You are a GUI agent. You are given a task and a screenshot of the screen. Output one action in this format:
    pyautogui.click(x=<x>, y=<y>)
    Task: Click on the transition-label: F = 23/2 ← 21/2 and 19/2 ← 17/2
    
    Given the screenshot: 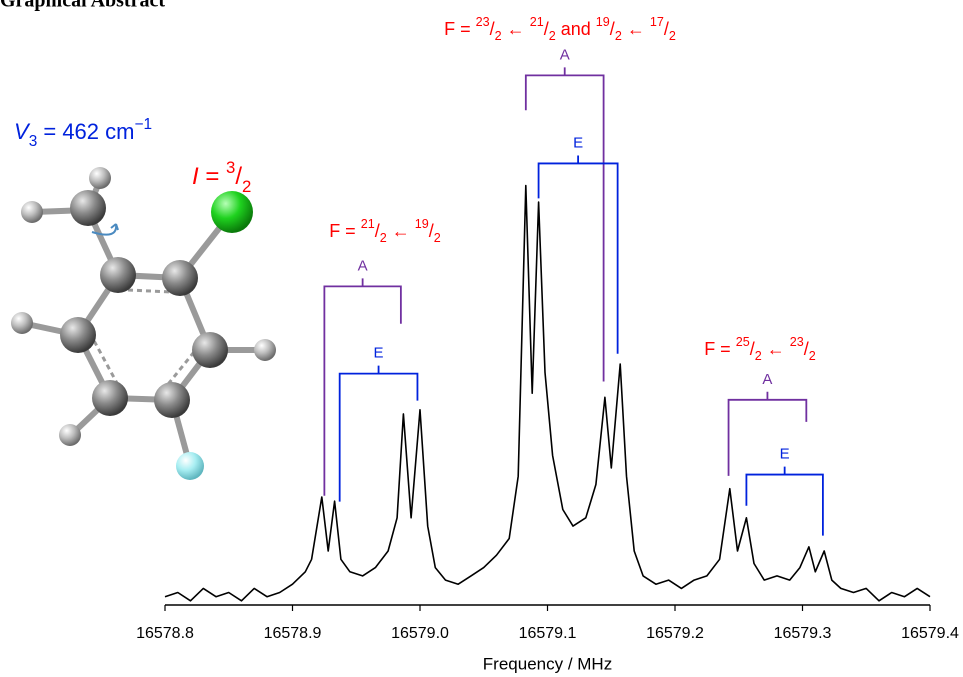 What is the action you would take?
    pyautogui.click(x=560, y=29)
    